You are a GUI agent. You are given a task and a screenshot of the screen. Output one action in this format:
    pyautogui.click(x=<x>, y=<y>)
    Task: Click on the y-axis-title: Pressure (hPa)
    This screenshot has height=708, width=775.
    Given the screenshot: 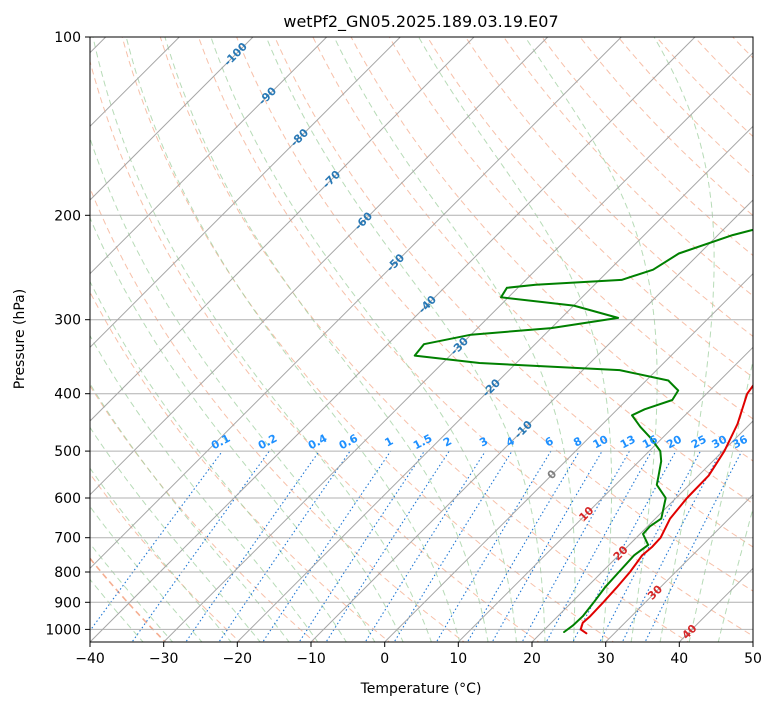 What is the action you would take?
    pyautogui.click(x=20, y=339)
    